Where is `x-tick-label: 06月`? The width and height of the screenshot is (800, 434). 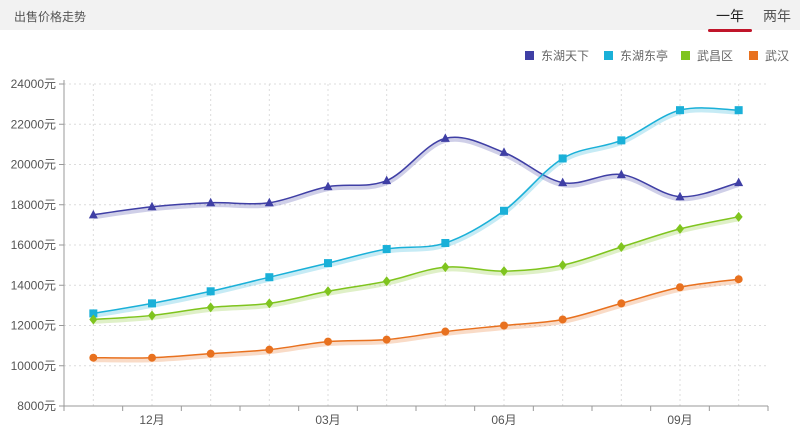
x-tick-label: 06月 is located at coordinates (503, 420).